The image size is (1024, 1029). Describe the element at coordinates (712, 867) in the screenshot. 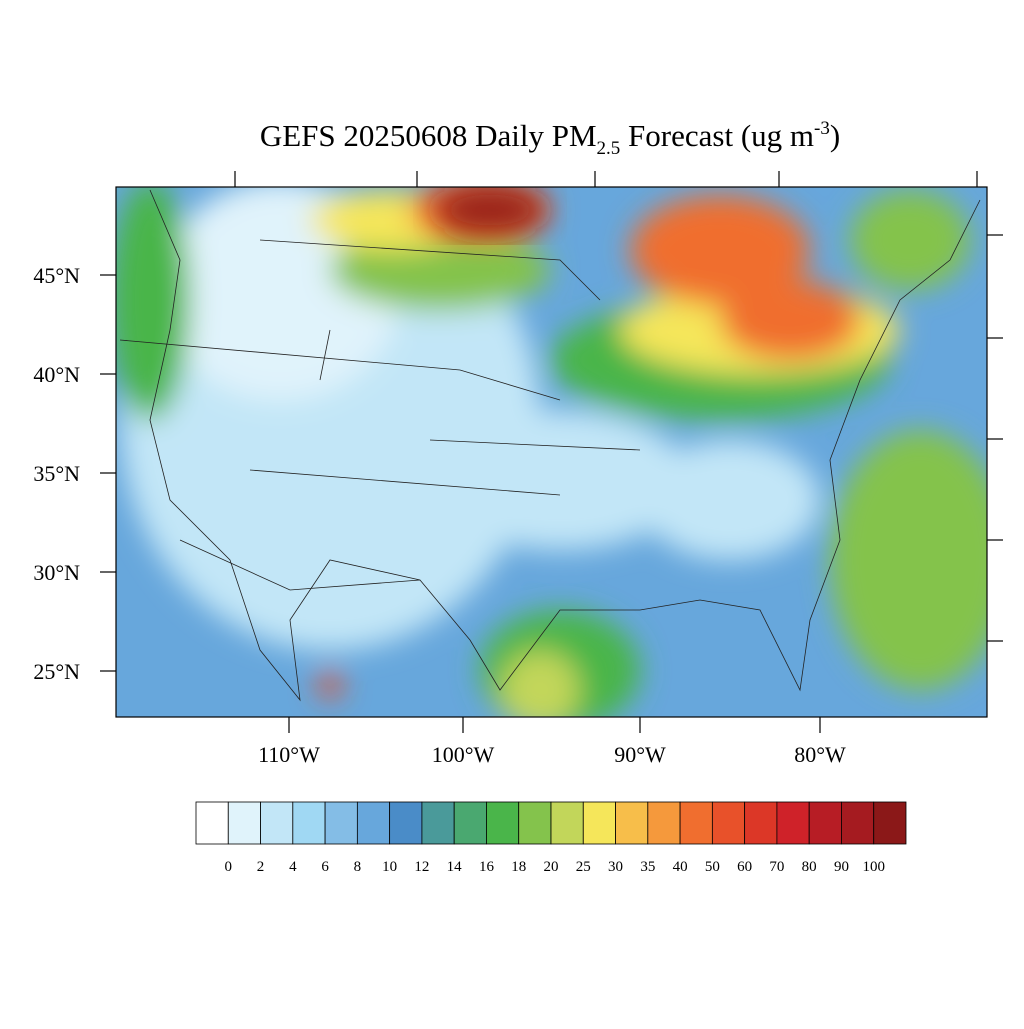

I see `colorbar-label: 50` at that location.